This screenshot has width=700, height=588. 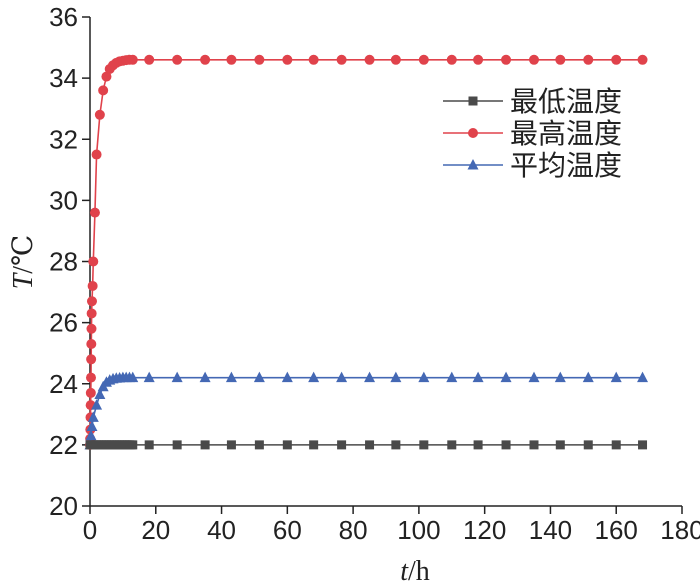 I want to click on y-tick-label: 30, so click(x=63, y=200).